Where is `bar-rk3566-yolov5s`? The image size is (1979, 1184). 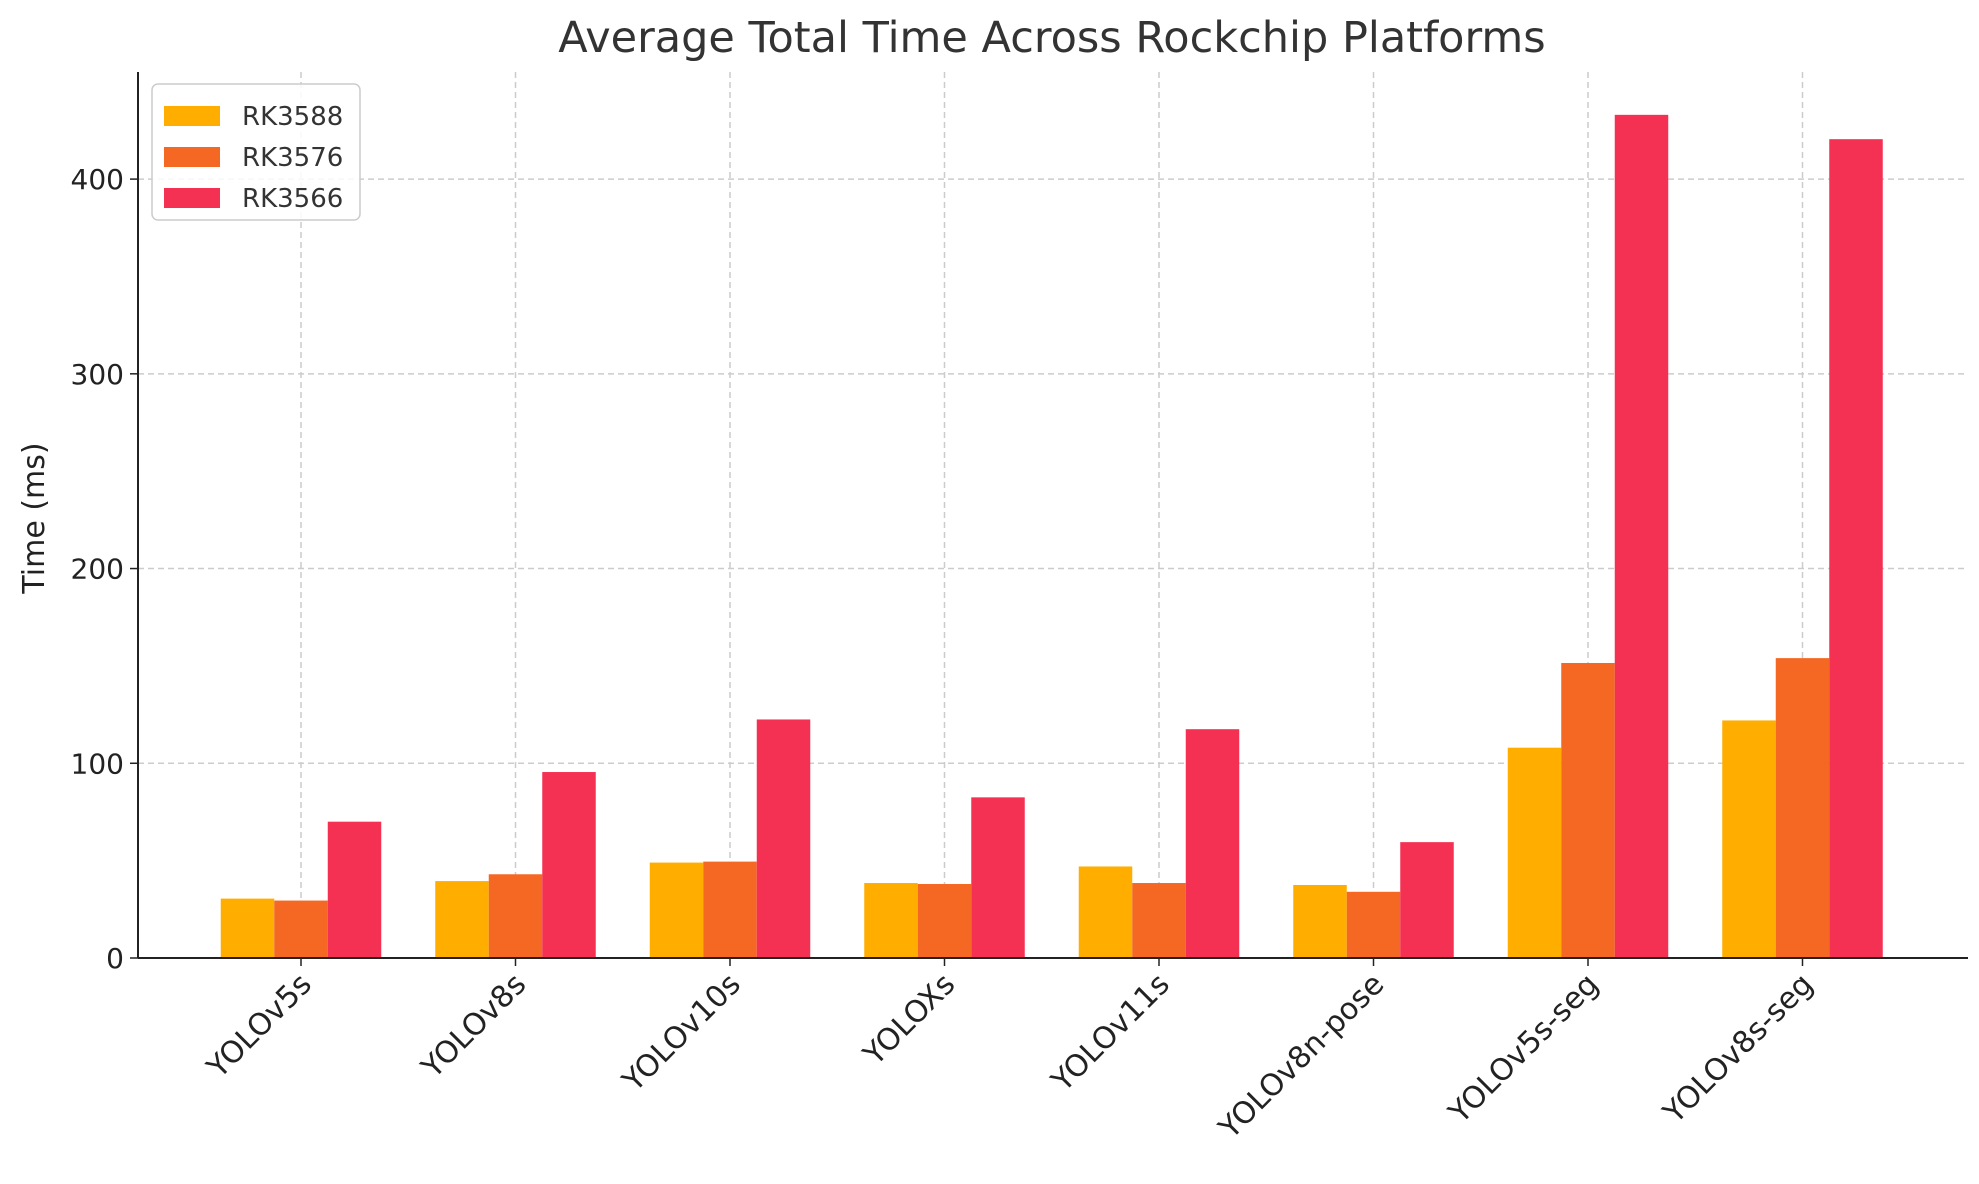
bar-rk3566-yolov5s is located at coordinates (354, 889).